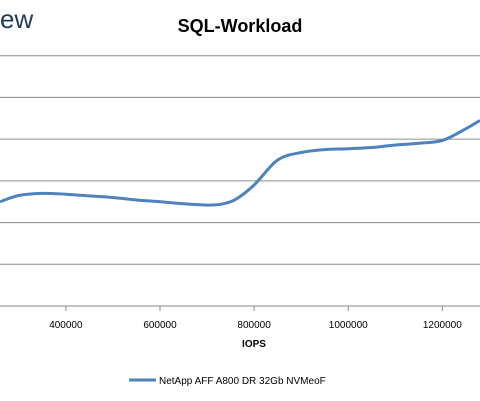 The height and width of the screenshot is (401, 480). I want to click on x-tick-label: 1200000, so click(442, 325).